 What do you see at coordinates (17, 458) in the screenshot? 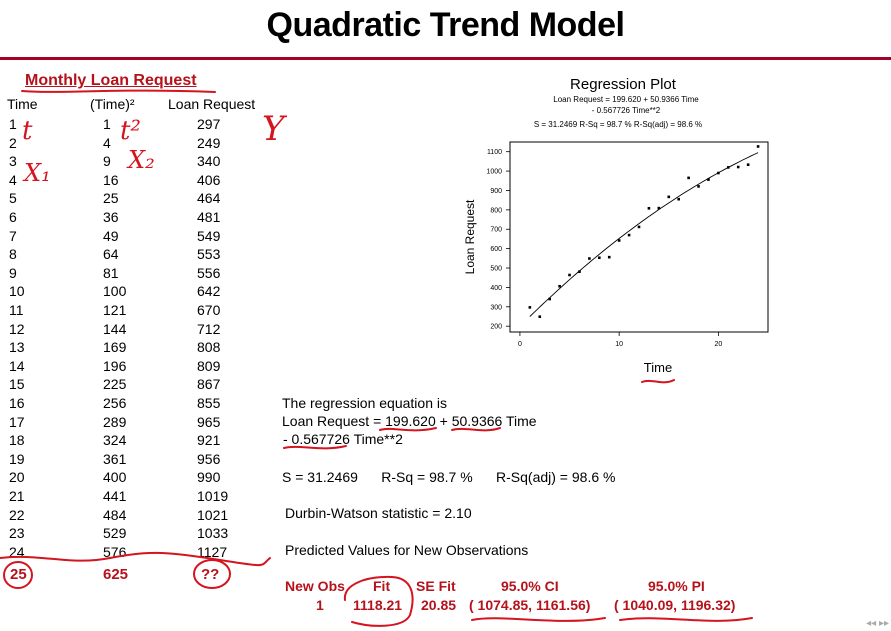
I see `table-cell-time: 19` at bounding box center [17, 458].